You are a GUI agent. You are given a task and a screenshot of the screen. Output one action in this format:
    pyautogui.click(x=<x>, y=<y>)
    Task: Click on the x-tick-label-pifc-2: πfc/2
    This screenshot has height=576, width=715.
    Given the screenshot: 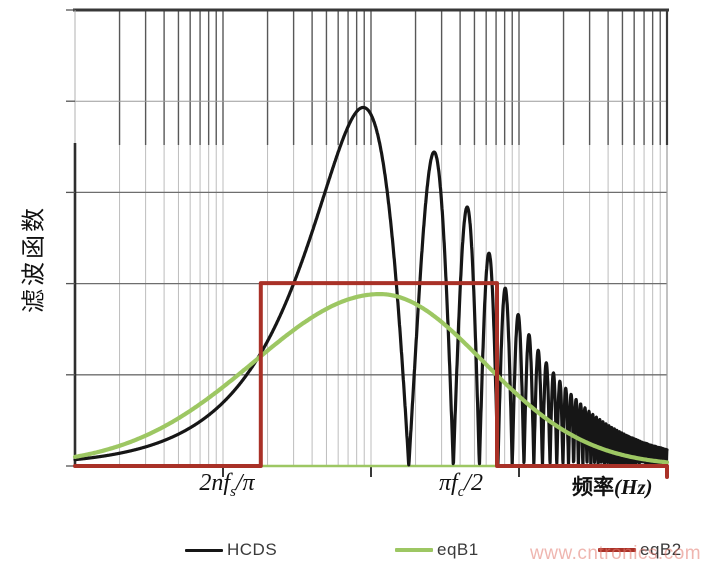 What is the action you would take?
    pyautogui.click(x=461, y=485)
    